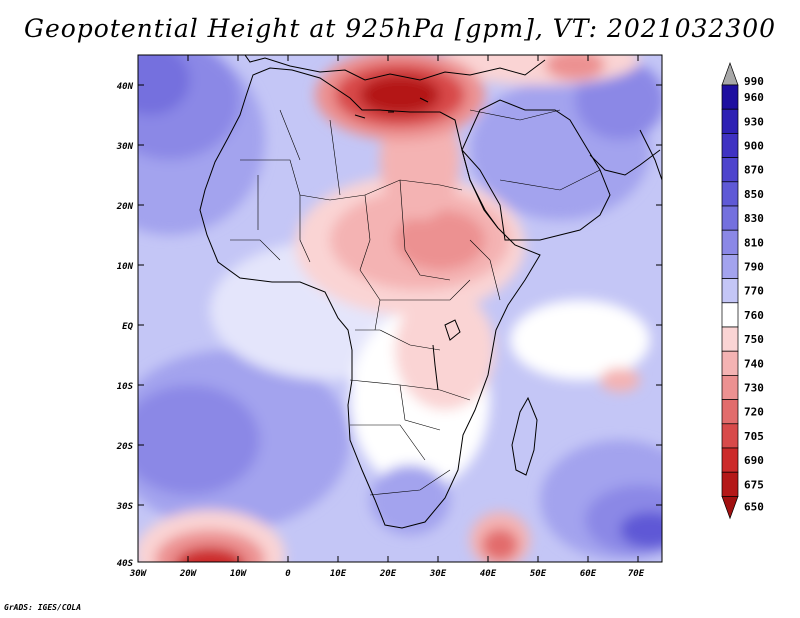 This screenshot has width=800, height=618. I want to click on colorbar-label: 690, so click(754, 460).